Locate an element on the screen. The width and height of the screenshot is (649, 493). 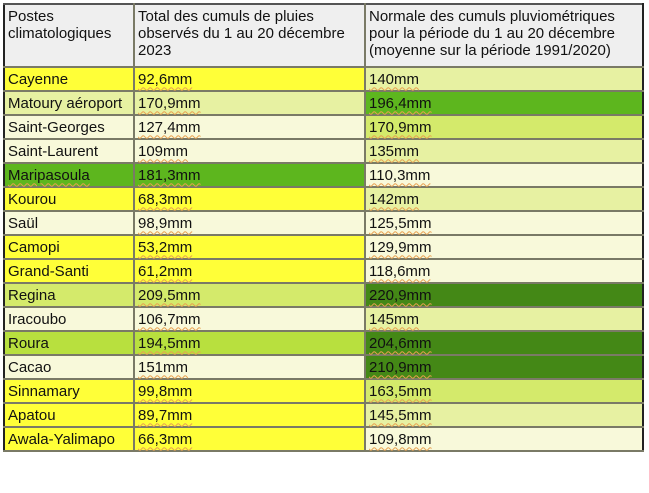
total-cell: 53,2mm is located at coordinates (249, 247).